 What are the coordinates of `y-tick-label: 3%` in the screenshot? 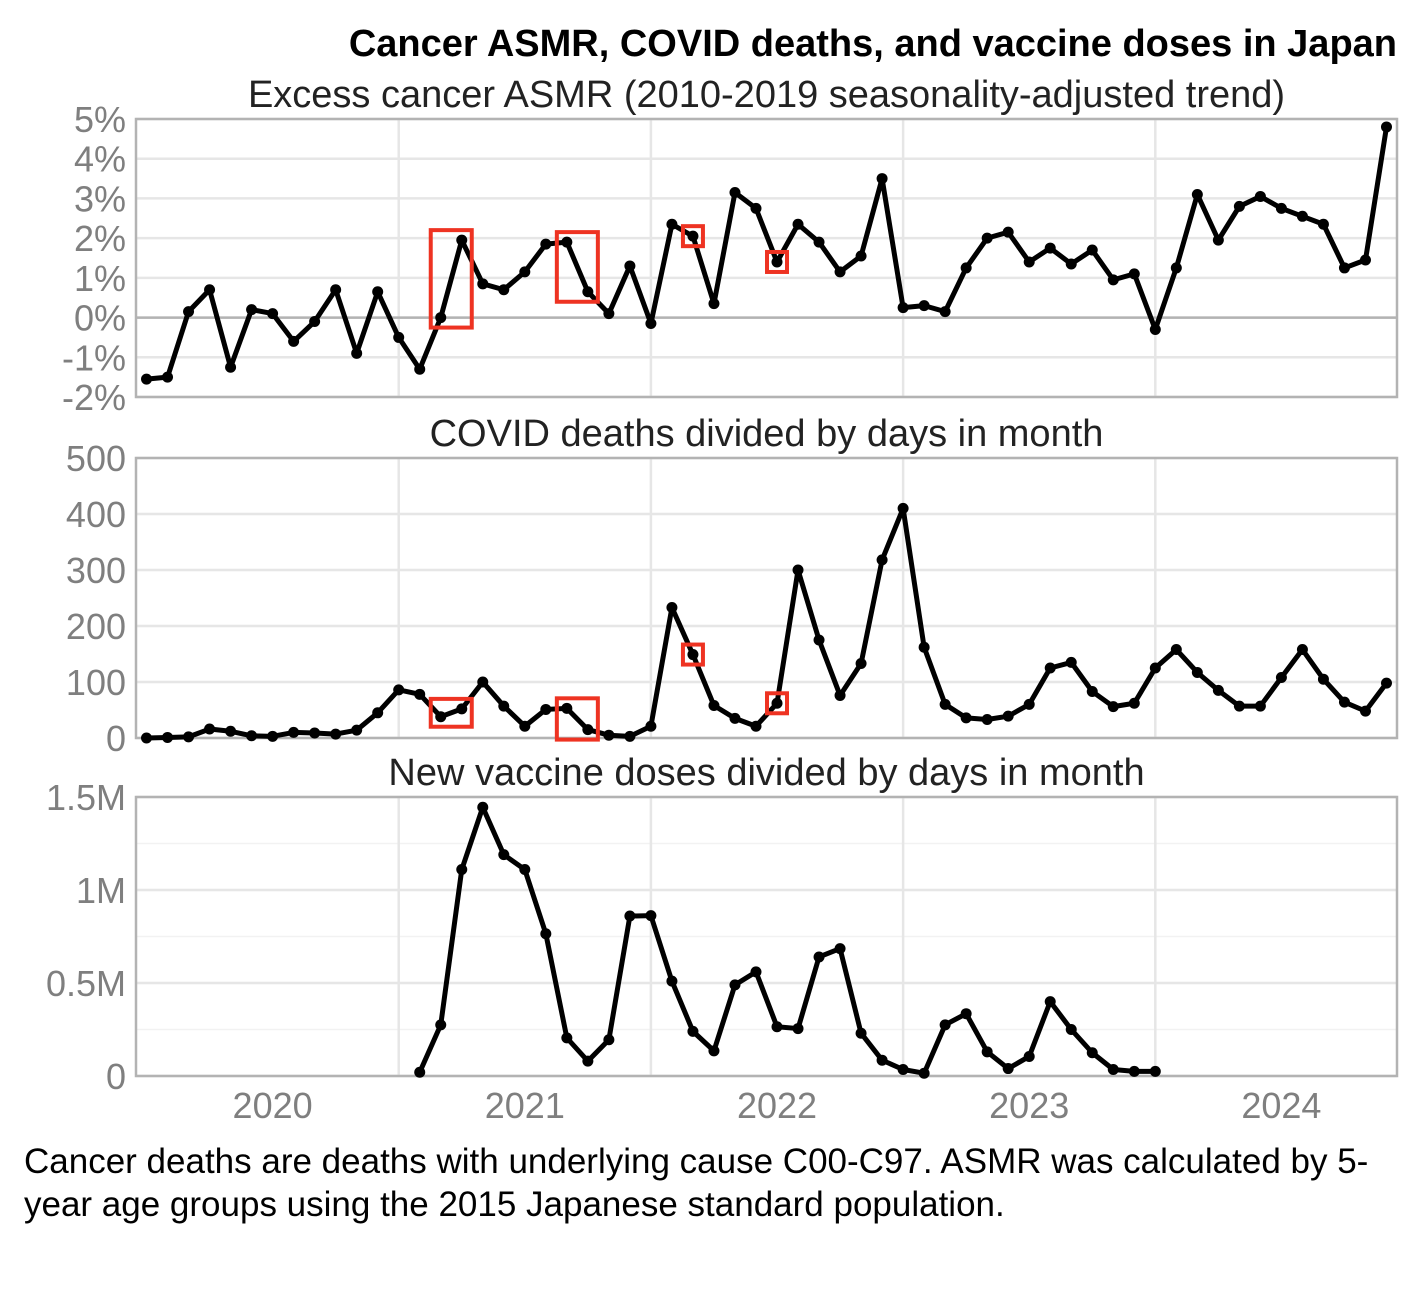 It's located at (100, 198).